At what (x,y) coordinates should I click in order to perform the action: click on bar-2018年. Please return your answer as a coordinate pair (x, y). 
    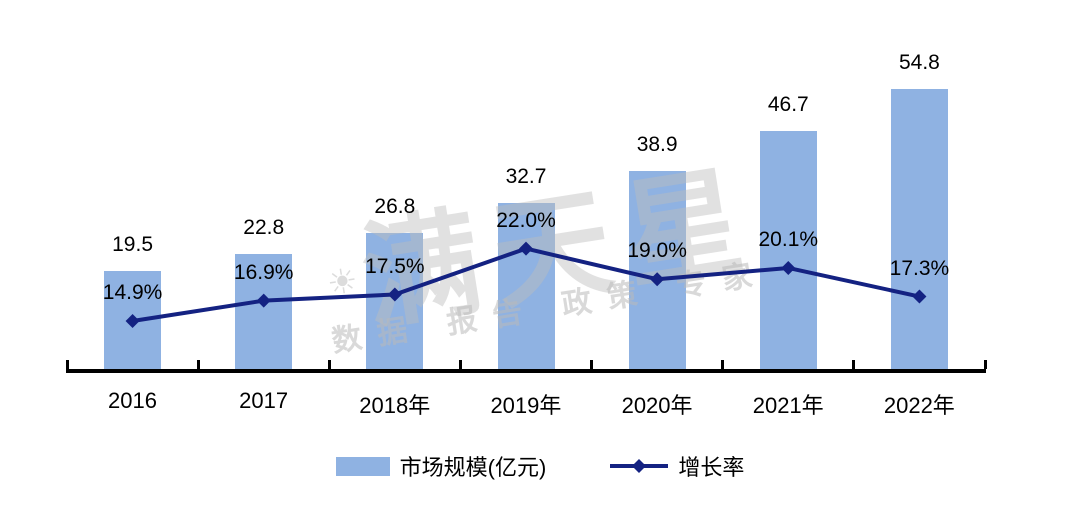
    Looking at the image, I should click on (395, 302).